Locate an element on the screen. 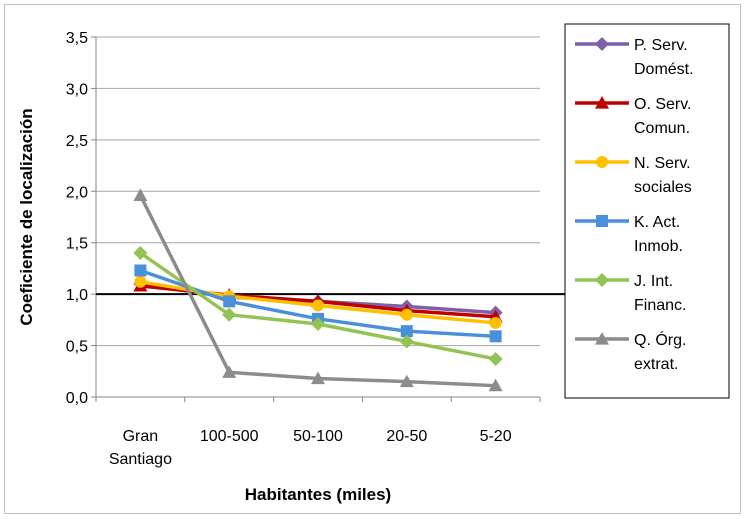  y-tick-label: 0,0 is located at coordinates (77, 398).